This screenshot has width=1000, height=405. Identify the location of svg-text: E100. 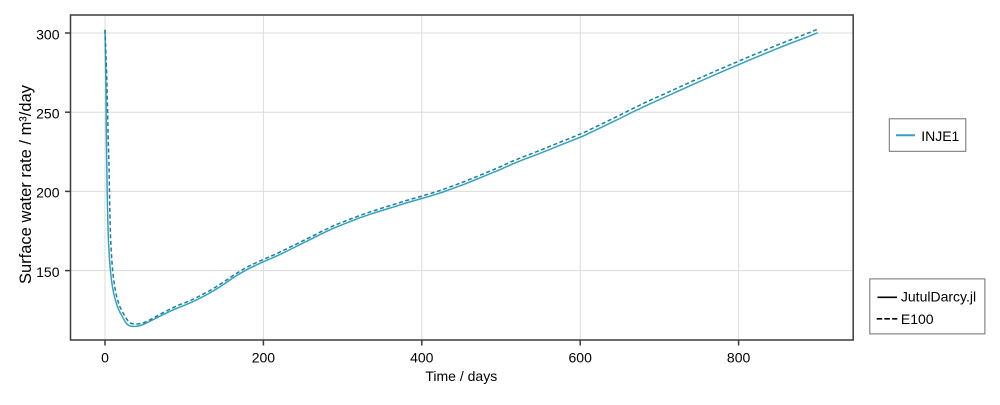
(917, 319).